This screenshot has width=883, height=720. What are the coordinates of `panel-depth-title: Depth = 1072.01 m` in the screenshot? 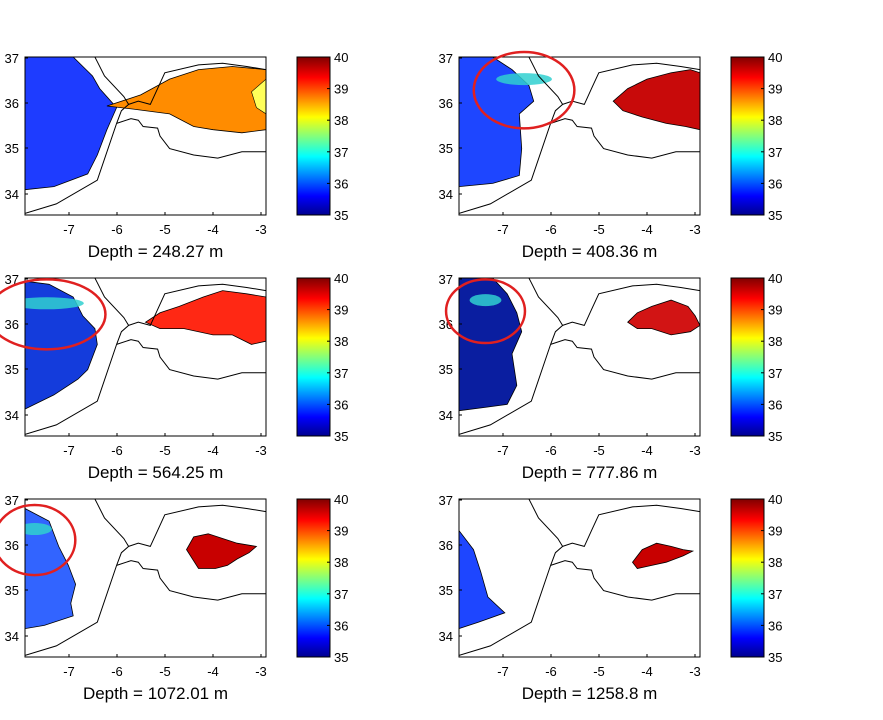 It's located at (155, 693).